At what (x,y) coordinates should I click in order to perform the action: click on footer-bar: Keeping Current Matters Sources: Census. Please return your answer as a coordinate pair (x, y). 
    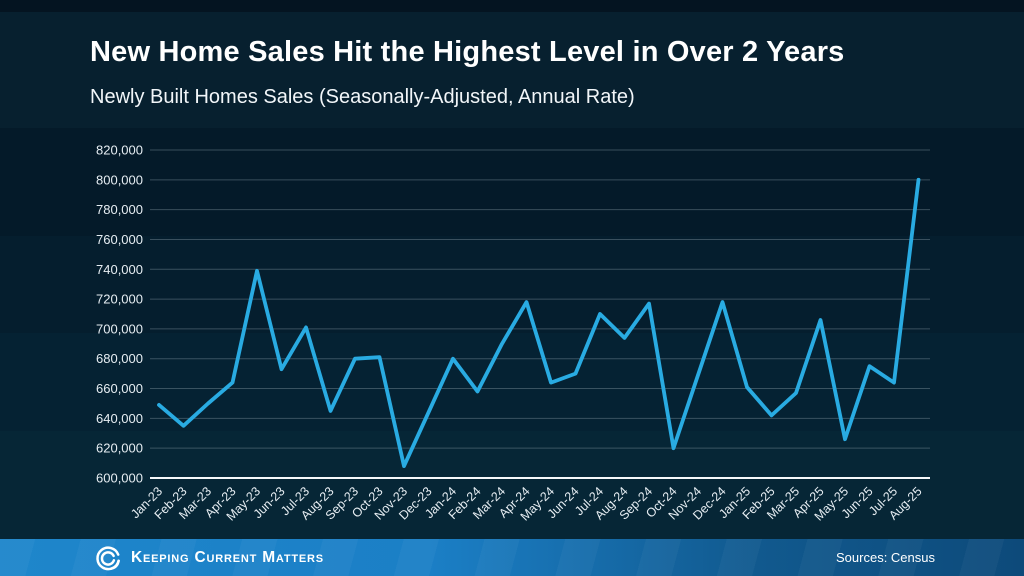
    Looking at the image, I should click on (512, 557).